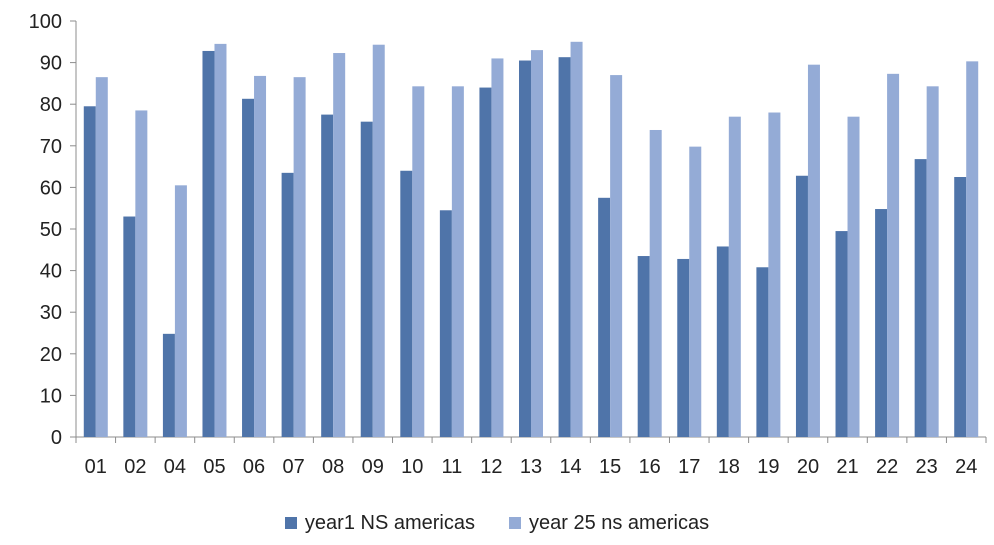  What do you see at coordinates (254, 467) in the screenshot?
I see `x-tick-label: 06` at bounding box center [254, 467].